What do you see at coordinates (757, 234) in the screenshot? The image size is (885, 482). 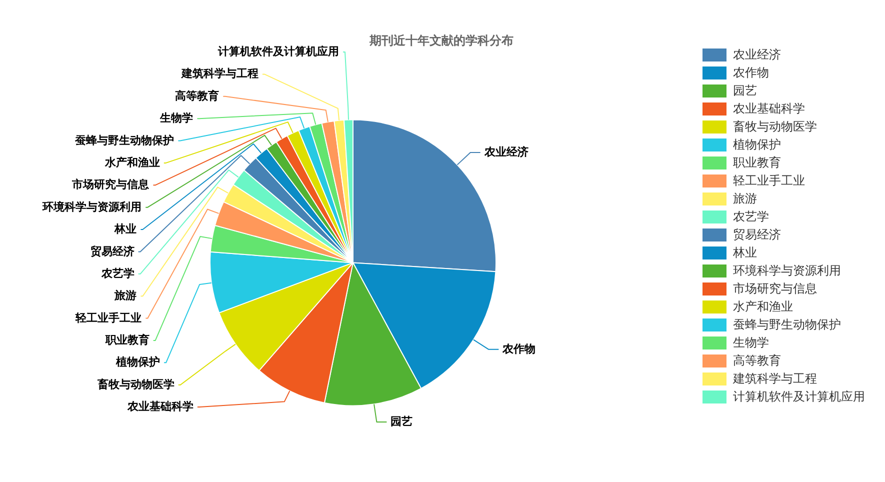 I see `legend-label: 贸易经济` at bounding box center [757, 234].